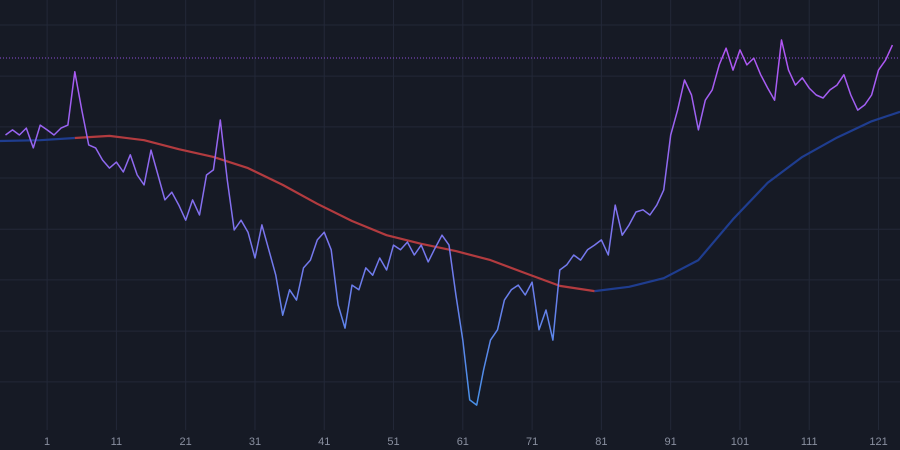 This screenshot has height=450, width=900. Describe the element at coordinates (740, 442) in the screenshot. I see `x-tick-label: 101` at that location.